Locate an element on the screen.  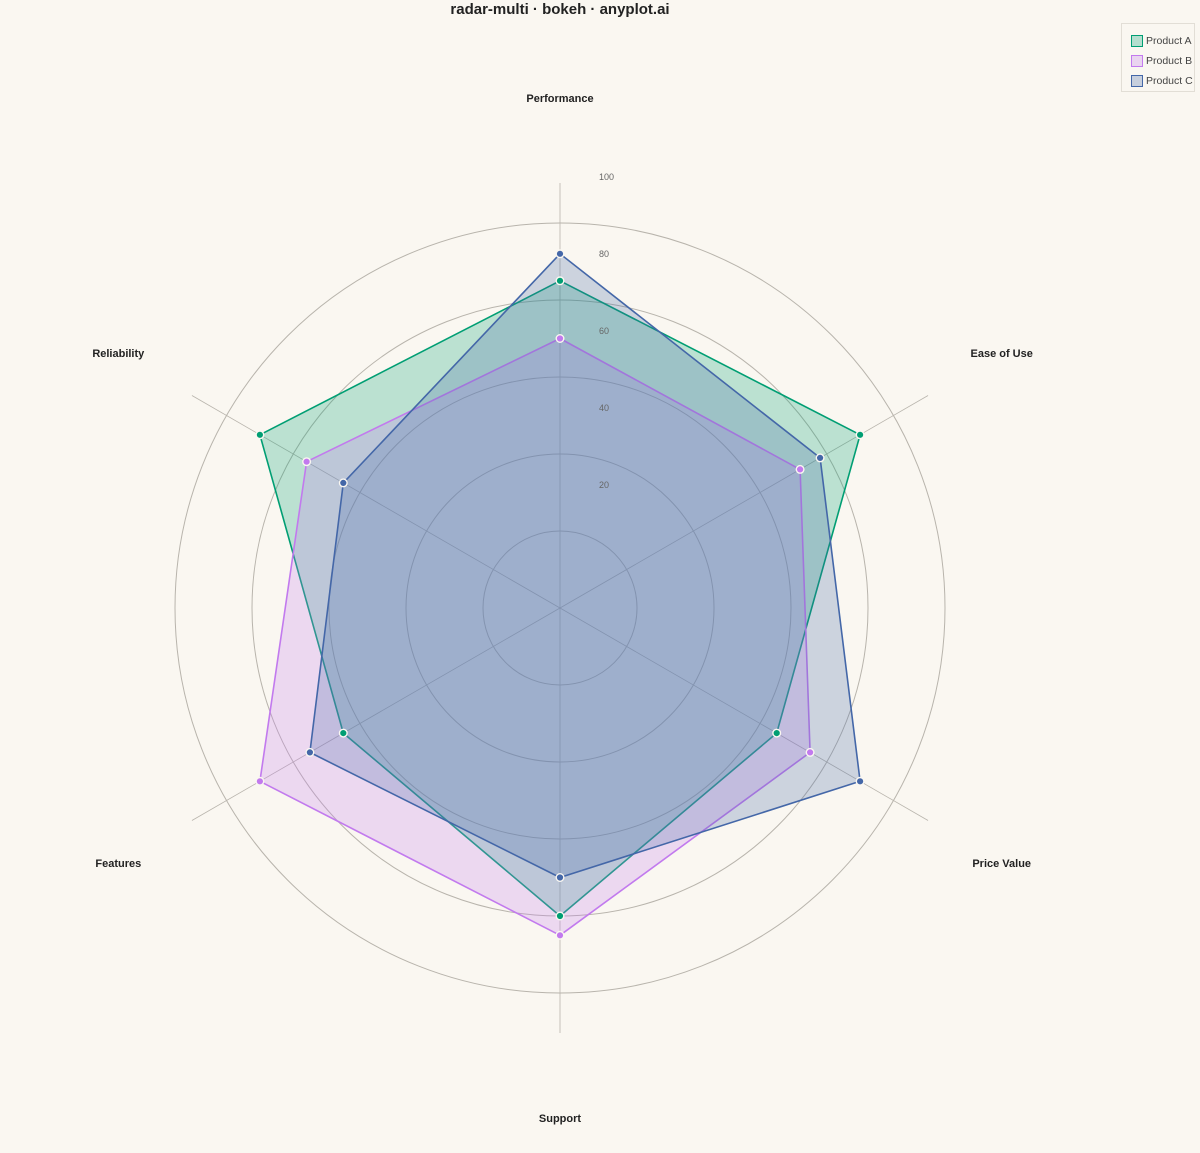
legend-item: Product A is located at coordinates (1162, 41).